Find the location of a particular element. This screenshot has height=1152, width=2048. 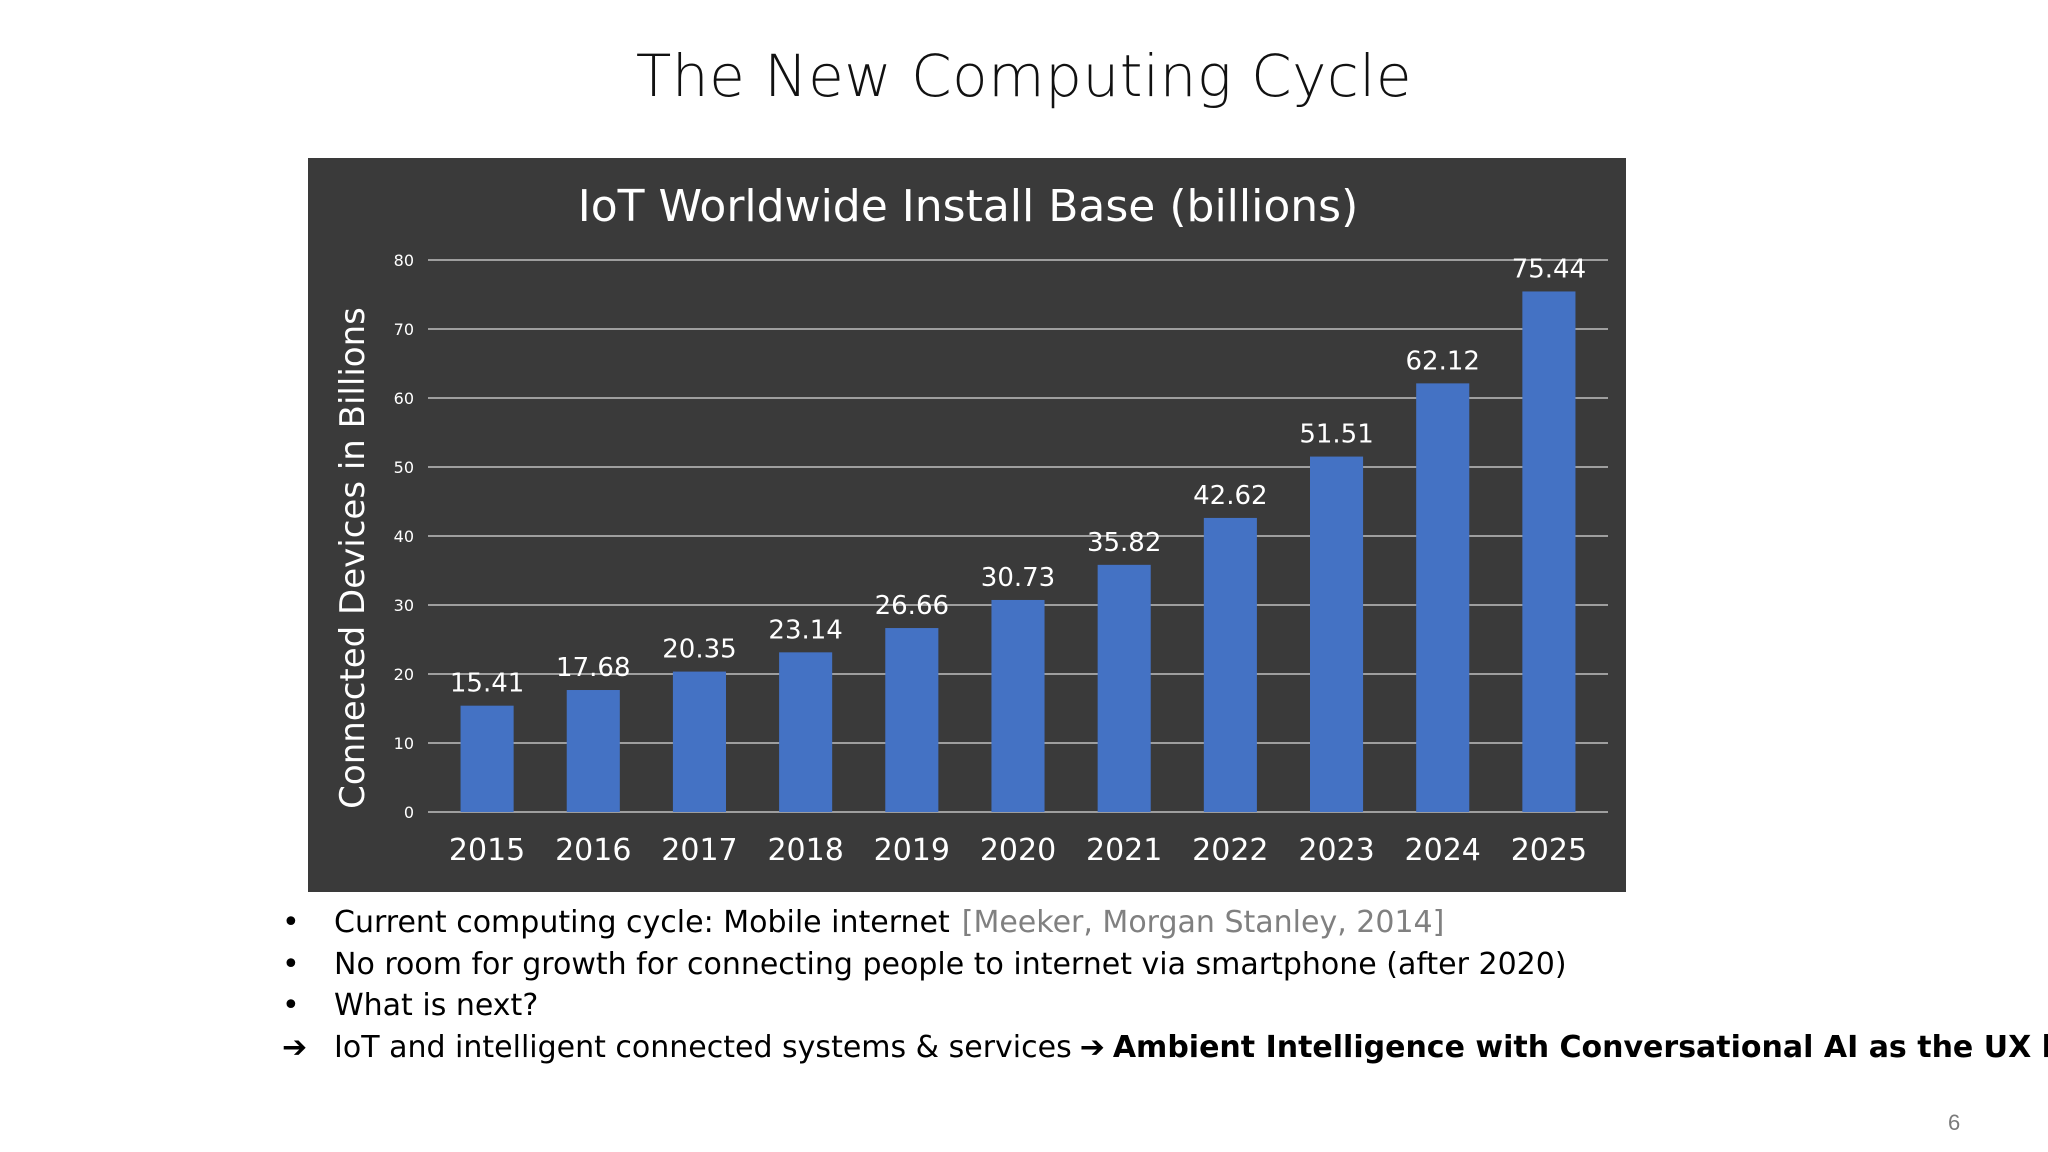

bullet-text: What is next? is located at coordinates (436, 1005).